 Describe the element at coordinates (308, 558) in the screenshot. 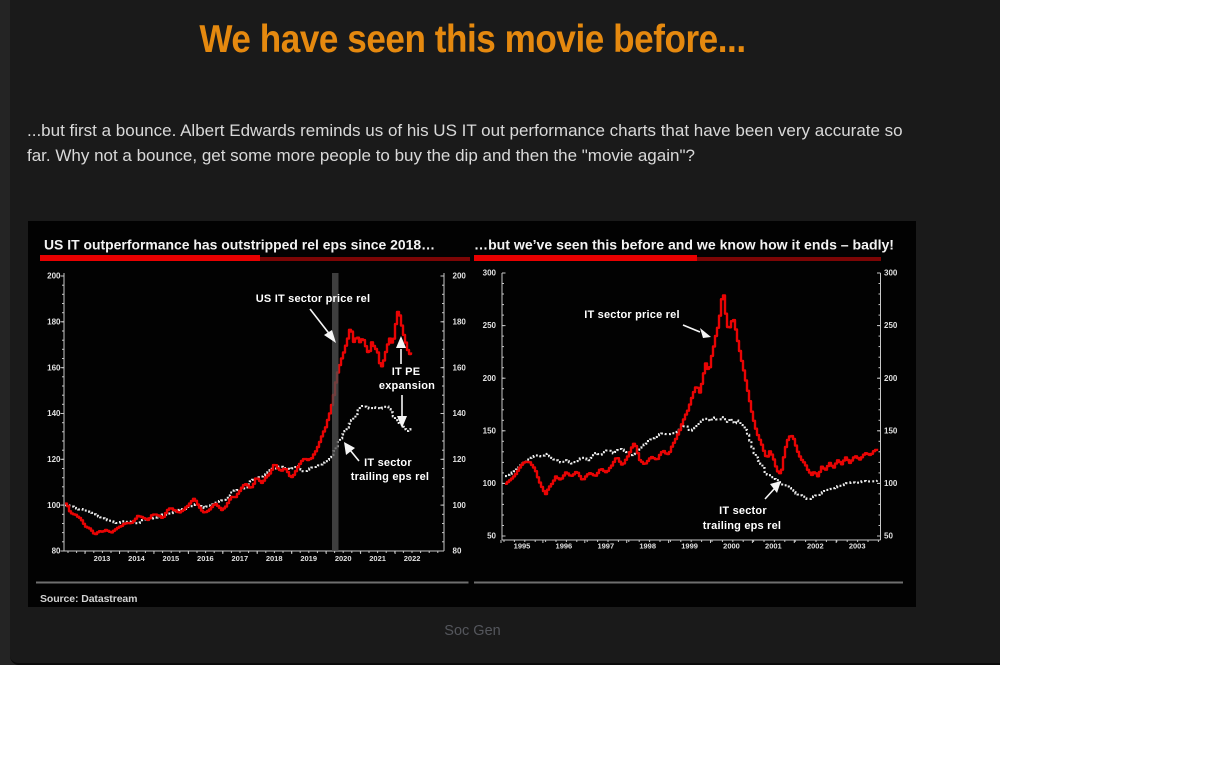

I see `svg-text: 2019` at that location.